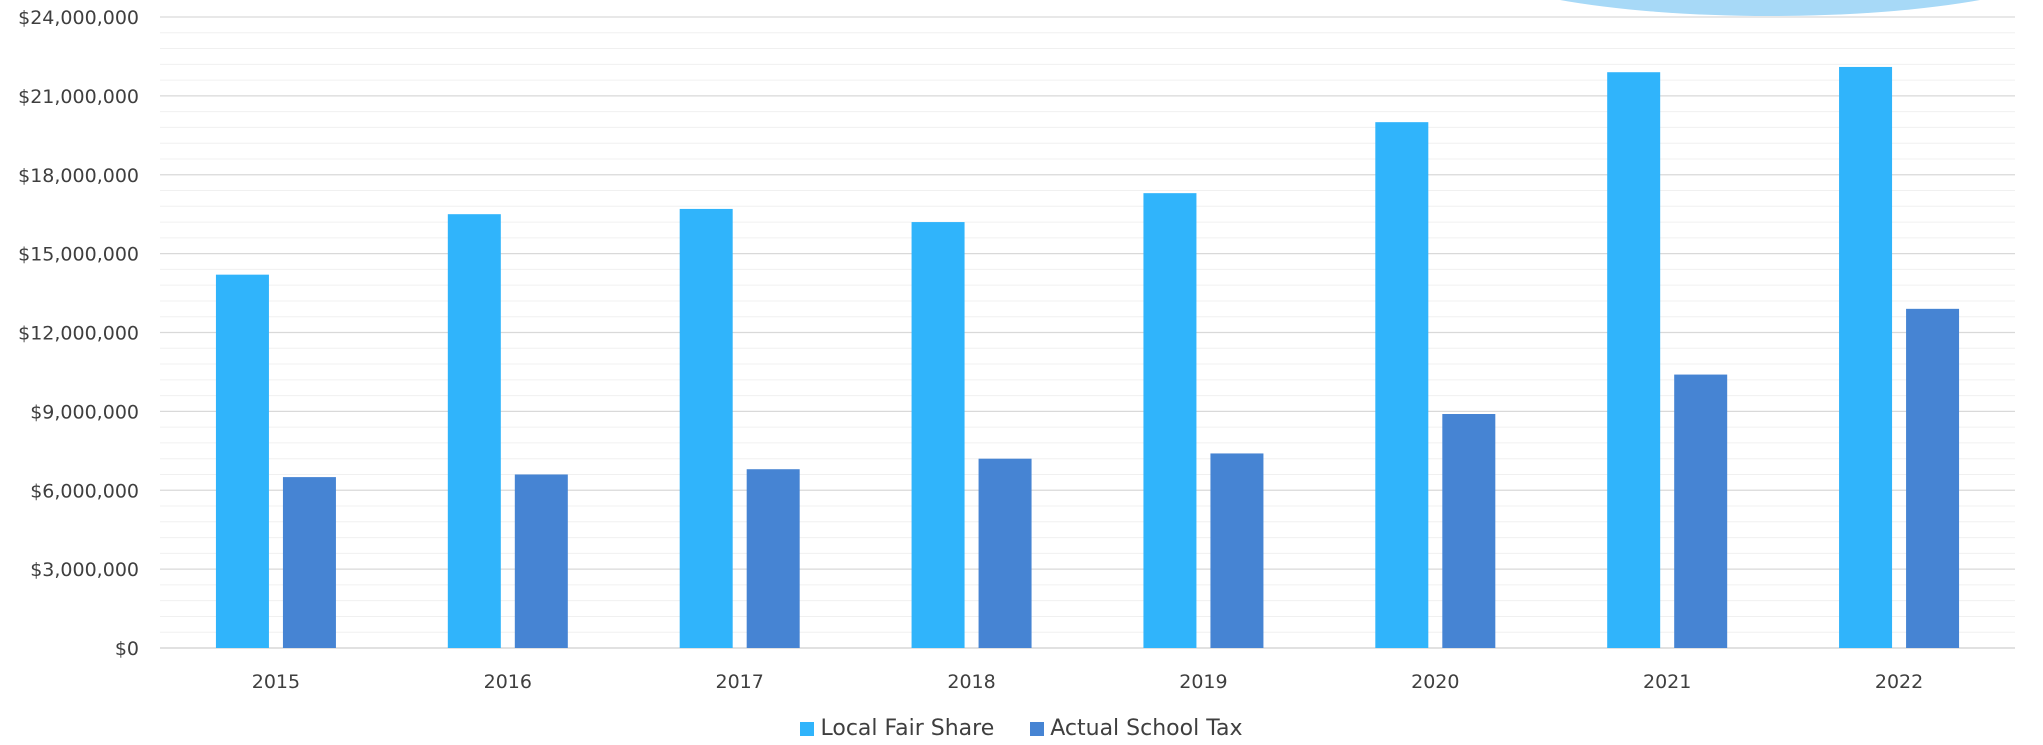  I want to click on y-tick-label: $15,000,000, so click(78, 255).